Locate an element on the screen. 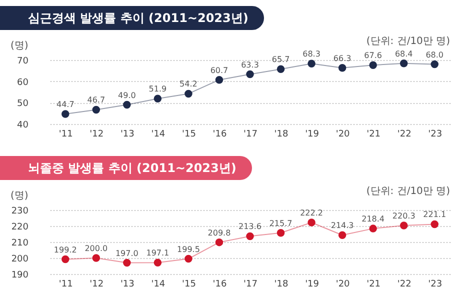  y-tick-label: 40 is located at coordinates (23, 125).